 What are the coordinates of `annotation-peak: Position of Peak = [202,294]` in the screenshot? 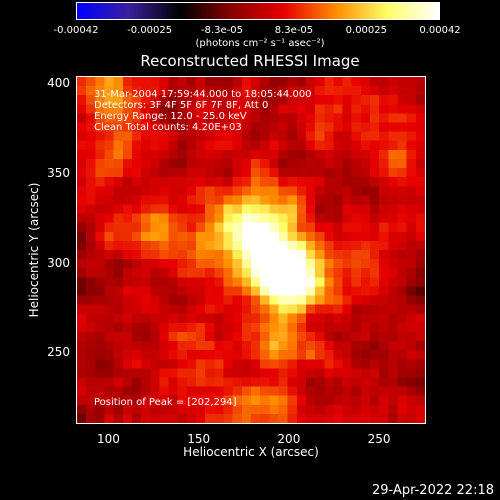 It's located at (165, 402).